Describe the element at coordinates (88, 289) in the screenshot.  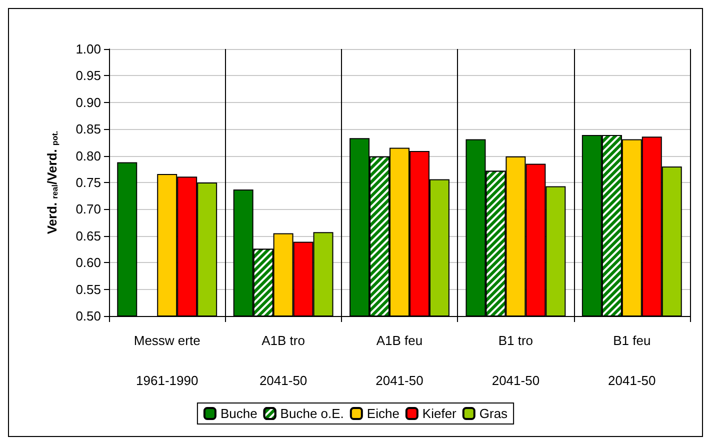
I see `y-tick-label: 0.55` at that location.